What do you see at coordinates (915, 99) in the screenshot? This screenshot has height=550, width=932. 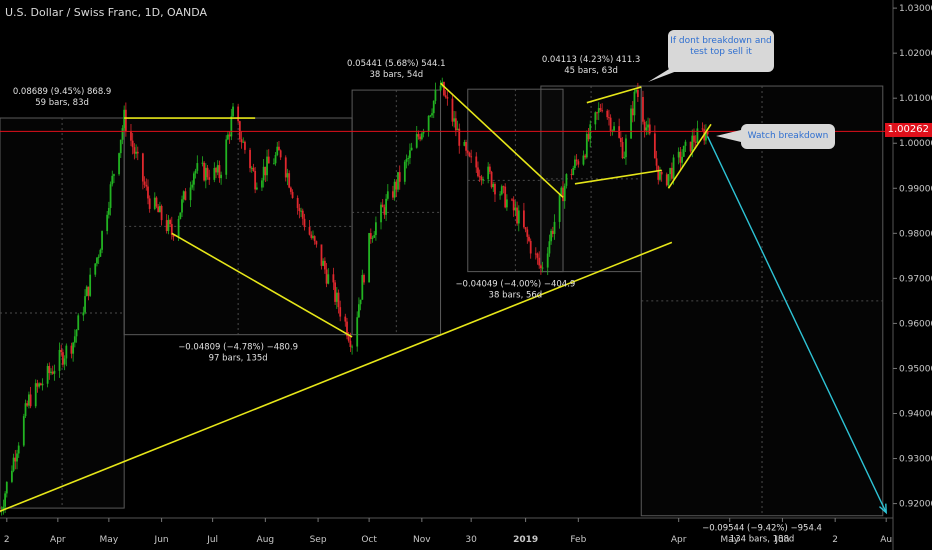 I see `y-tick-label: 1.01000` at bounding box center [915, 99].